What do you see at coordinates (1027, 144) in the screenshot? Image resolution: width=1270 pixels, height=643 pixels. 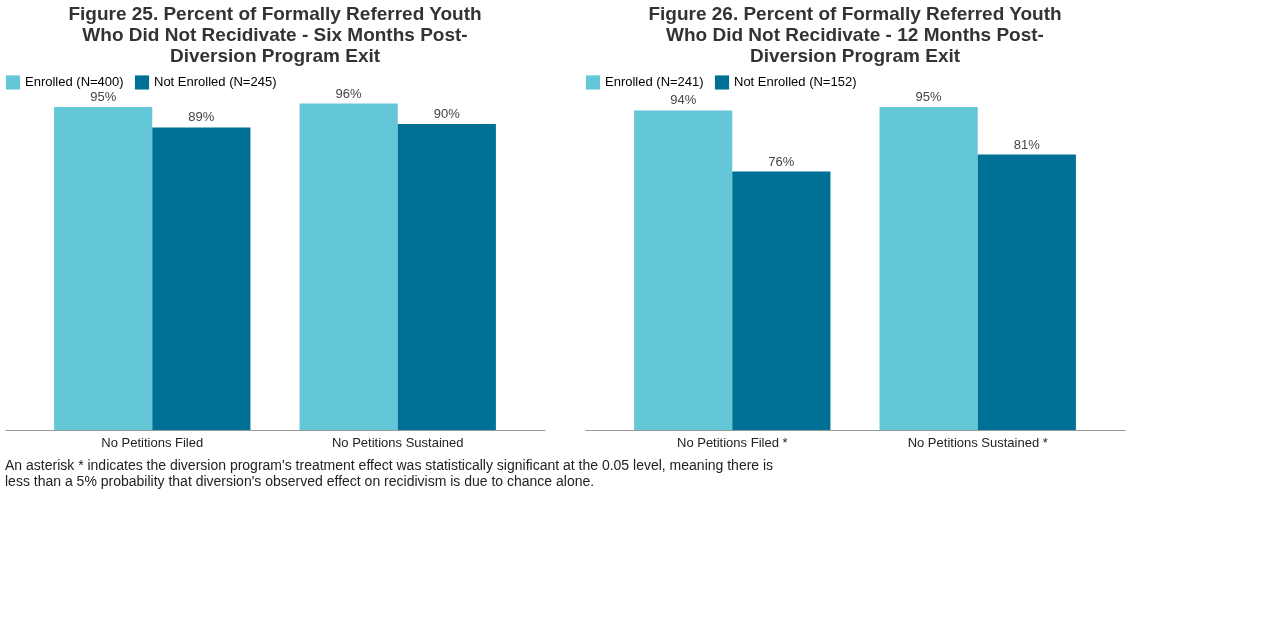 I see `data-label: 81%` at bounding box center [1027, 144].